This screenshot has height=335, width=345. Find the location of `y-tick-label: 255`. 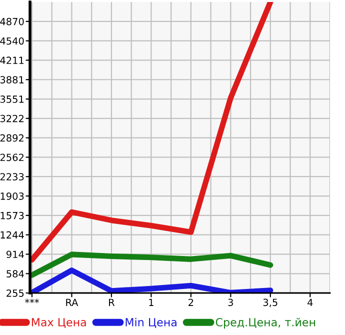

y-tick-label: 255 is located at coordinates (15, 293).